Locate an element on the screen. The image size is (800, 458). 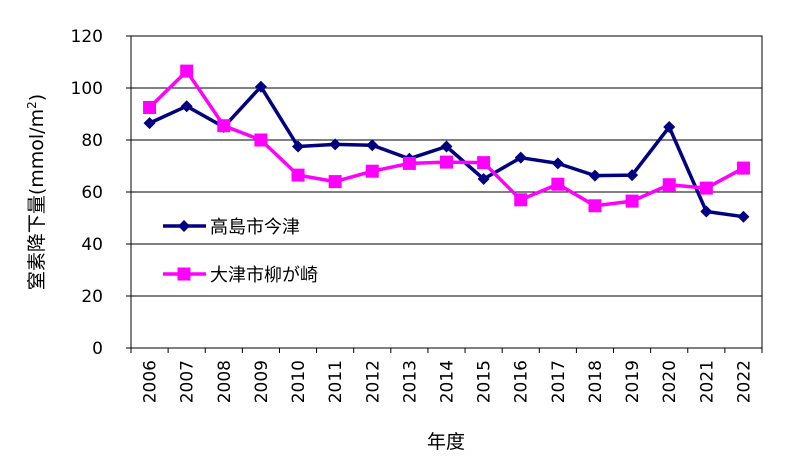
x-tick-label: 2018 is located at coordinates (596, 381).